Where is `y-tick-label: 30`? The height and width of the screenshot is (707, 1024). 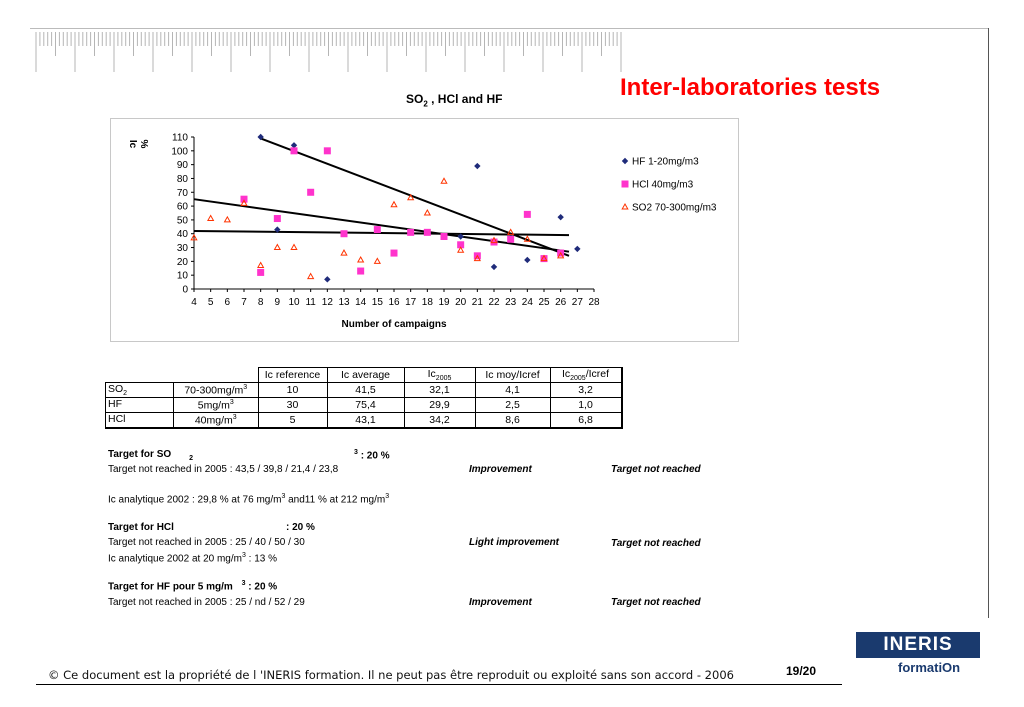 y-tick-label: 30 is located at coordinates (183, 248).